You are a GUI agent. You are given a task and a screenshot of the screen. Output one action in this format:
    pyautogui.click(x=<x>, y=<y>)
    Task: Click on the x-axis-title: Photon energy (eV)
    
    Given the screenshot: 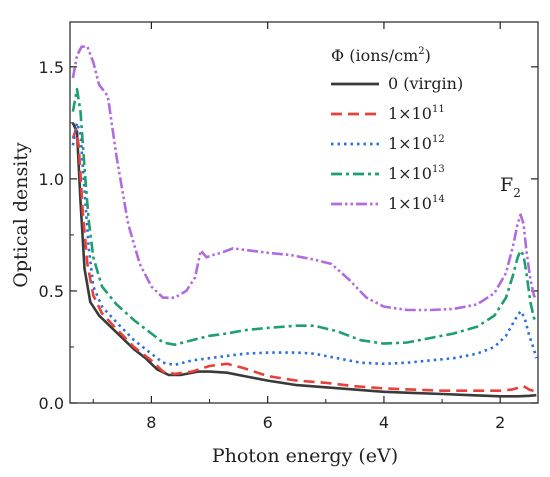 What is the action you would take?
    pyautogui.click(x=305, y=456)
    